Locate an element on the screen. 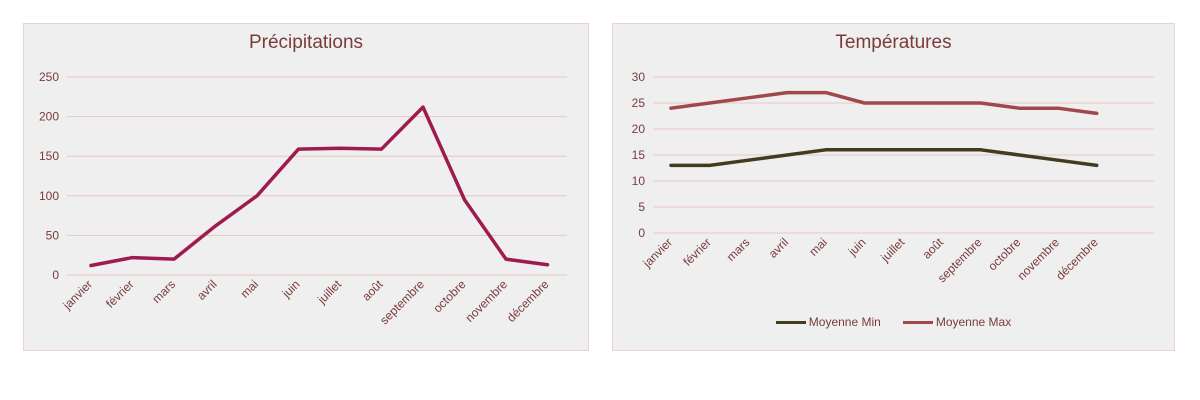  precip-x-tick-label: avril is located at coordinates (206, 289).